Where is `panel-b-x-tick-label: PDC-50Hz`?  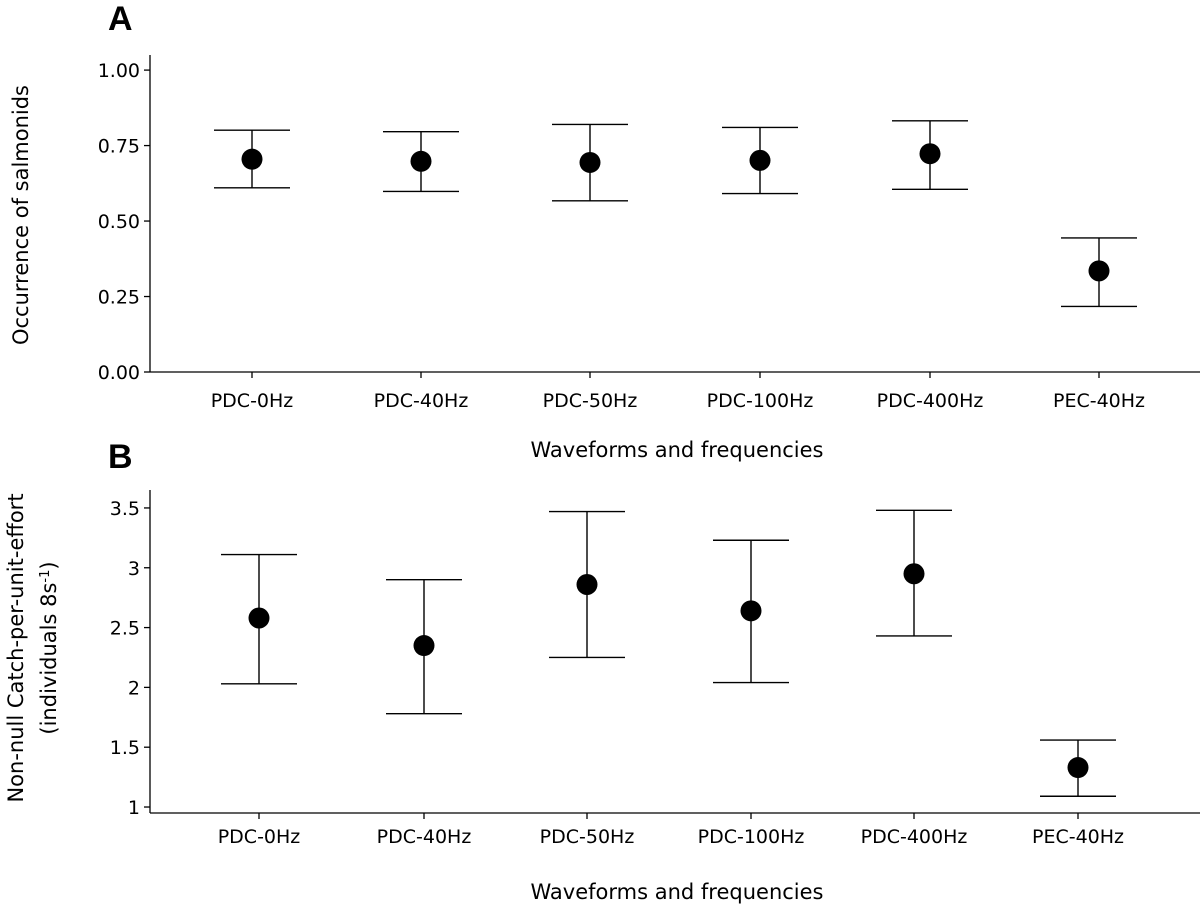 panel-b-x-tick-label: PDC-50Hz is located at coordinates (587, 837).